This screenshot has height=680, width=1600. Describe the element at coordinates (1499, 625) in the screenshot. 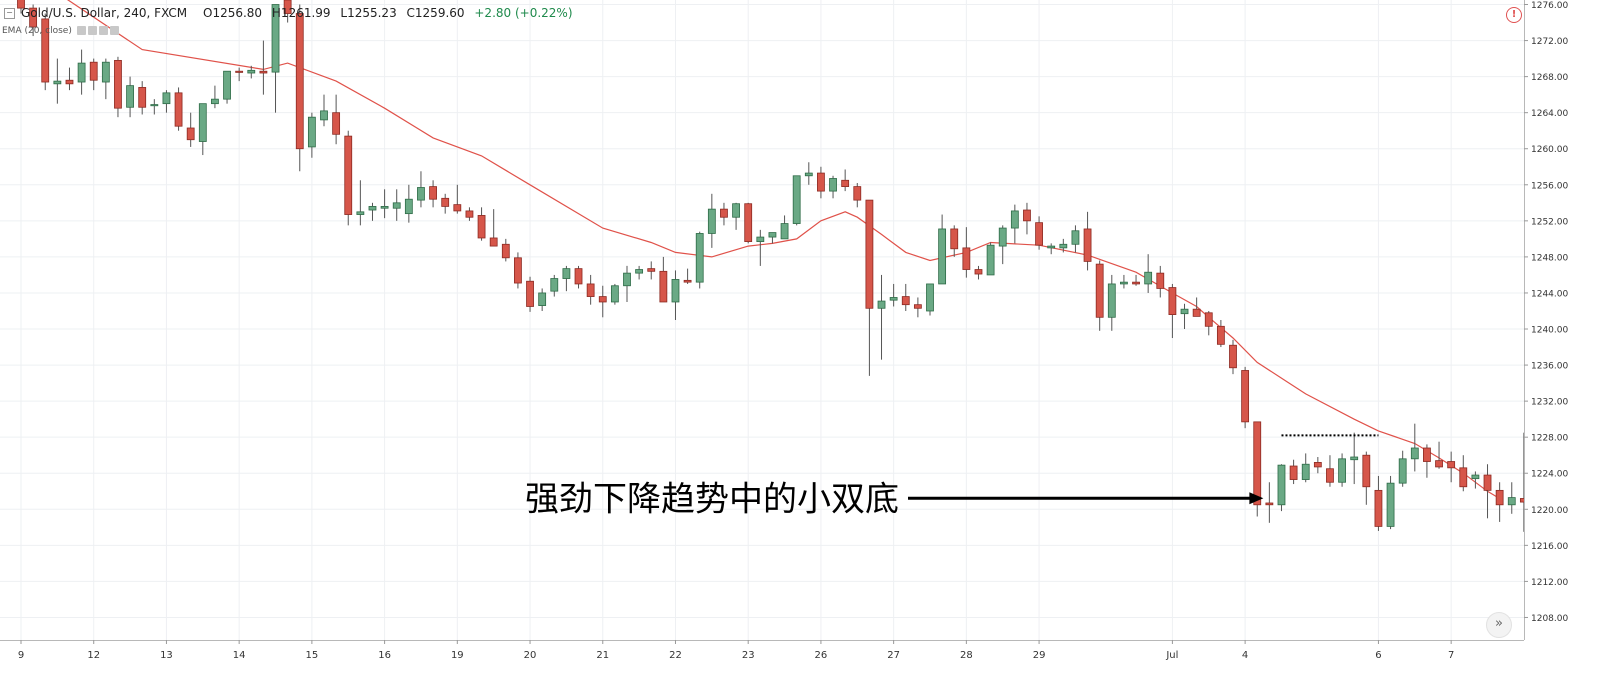

I see `scroll-to-realtime-button: »` at that location.